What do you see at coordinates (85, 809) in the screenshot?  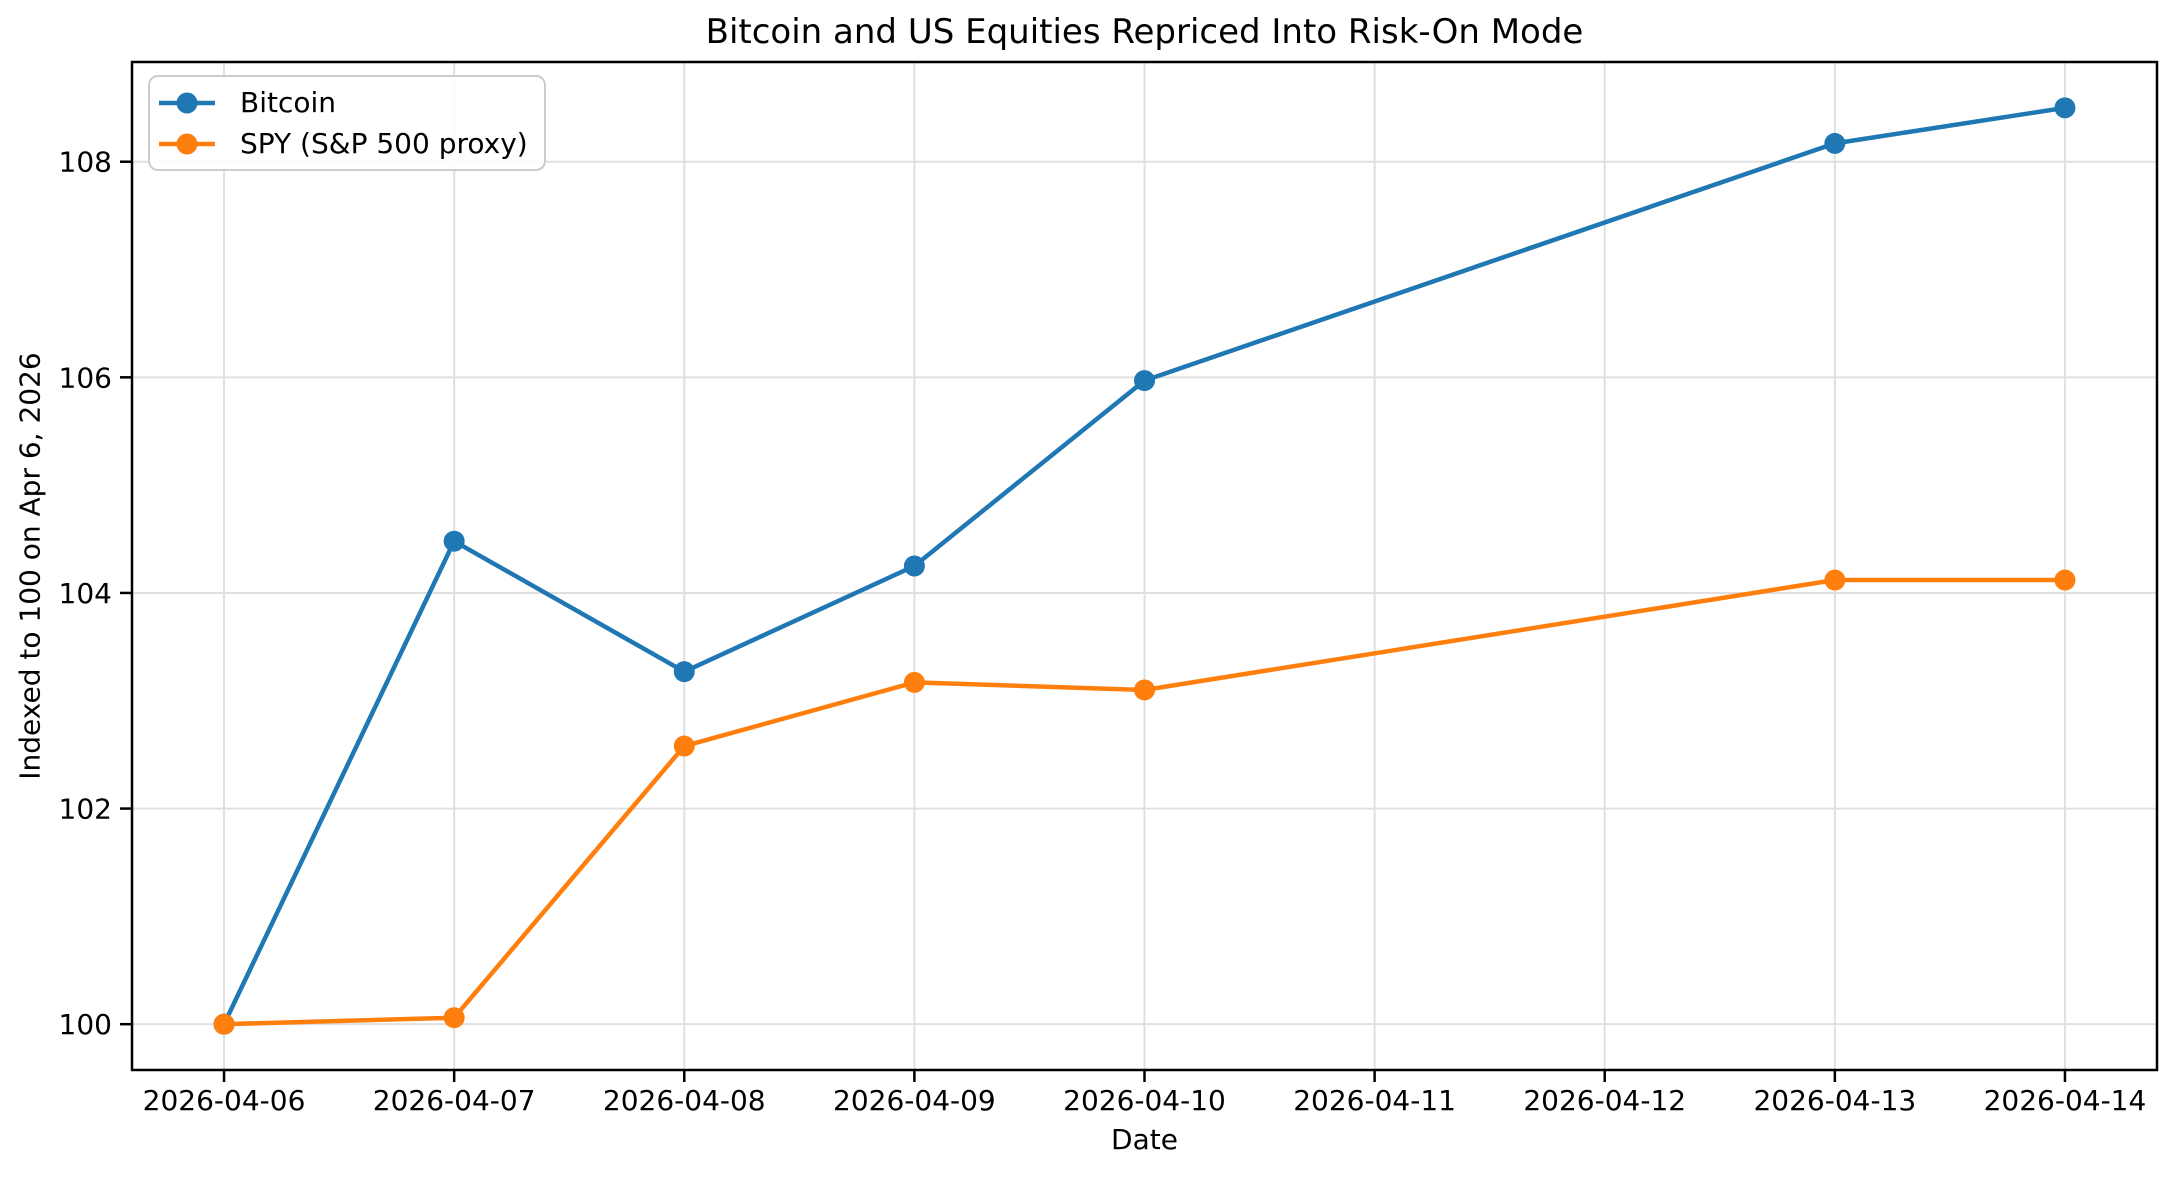 I see `y-tick-label: 102` at bounding box center [85, 809].